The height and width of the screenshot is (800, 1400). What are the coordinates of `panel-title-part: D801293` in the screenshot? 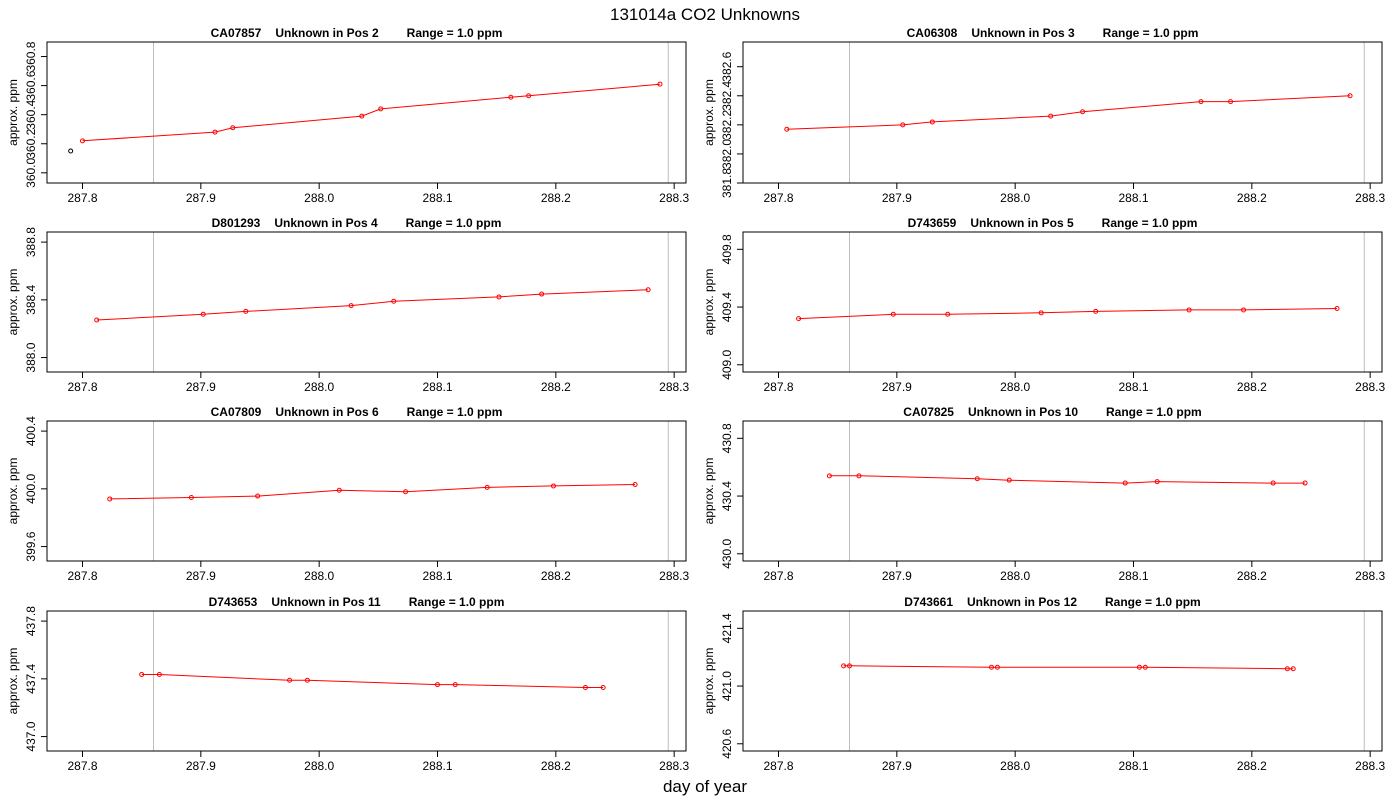 It's located at (236, 223).